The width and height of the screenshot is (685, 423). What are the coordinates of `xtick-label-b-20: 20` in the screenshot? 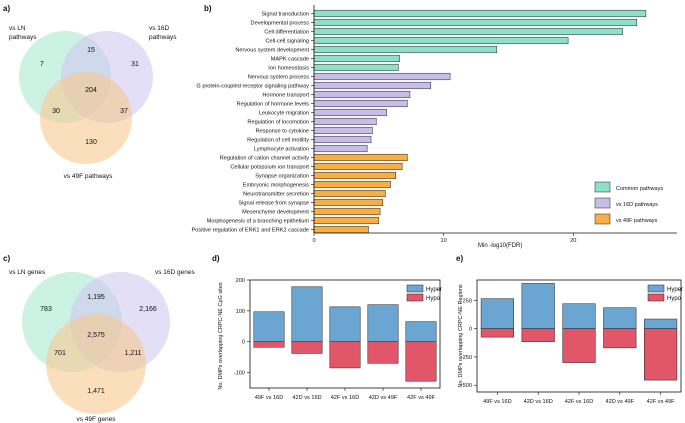 It's located at (573, 241).